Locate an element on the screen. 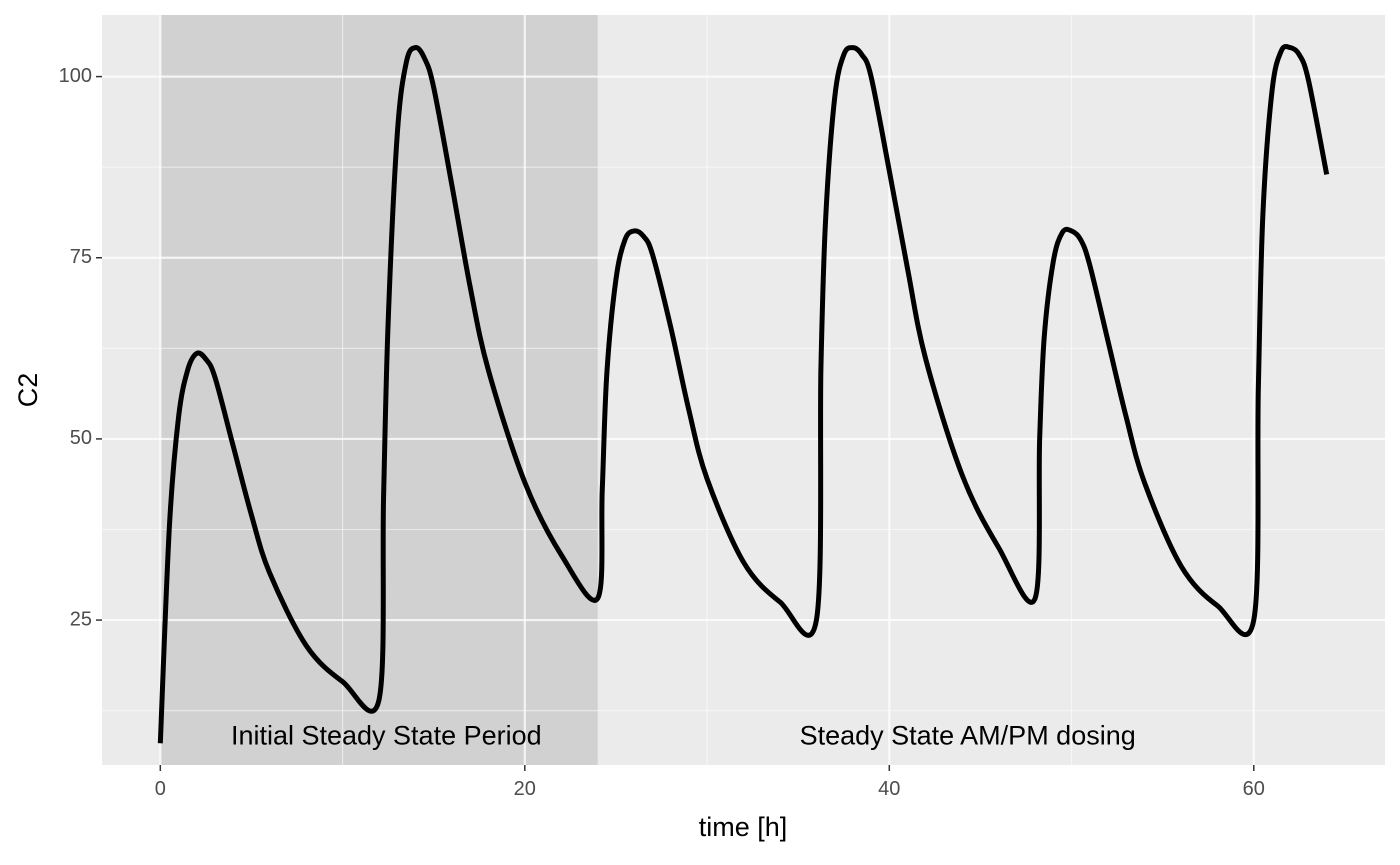 Image resolution: width=1400 pixels, height=865 pixels. x-tick-label: 60 is located at coordinates (1254, 789).